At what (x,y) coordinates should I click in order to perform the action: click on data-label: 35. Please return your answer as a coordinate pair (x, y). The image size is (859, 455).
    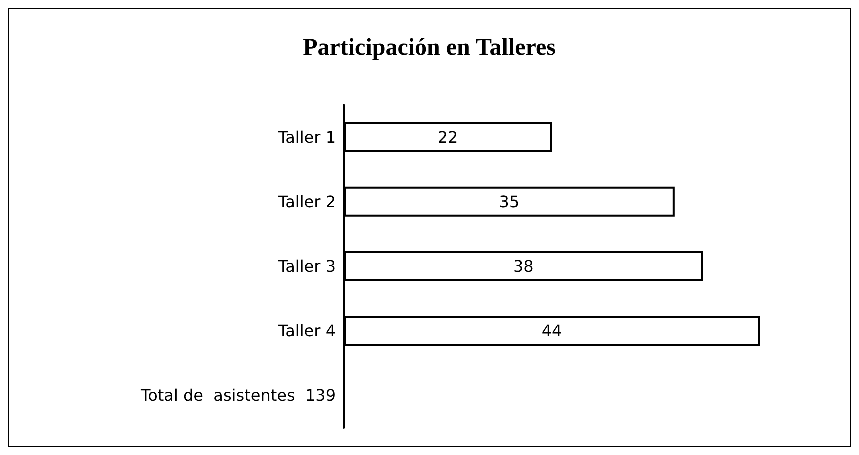
    Looking at the image, I should click on (509, 202).